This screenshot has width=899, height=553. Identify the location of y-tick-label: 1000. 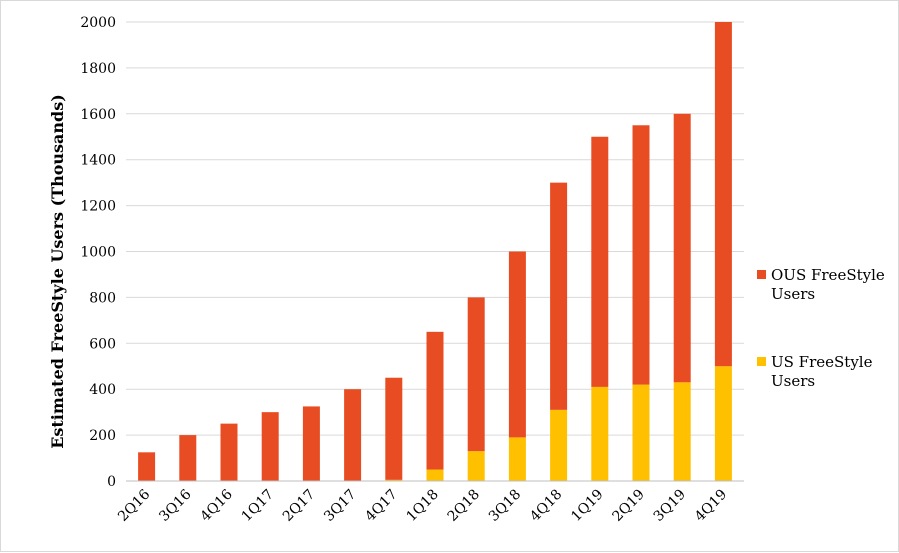
(98, 253).